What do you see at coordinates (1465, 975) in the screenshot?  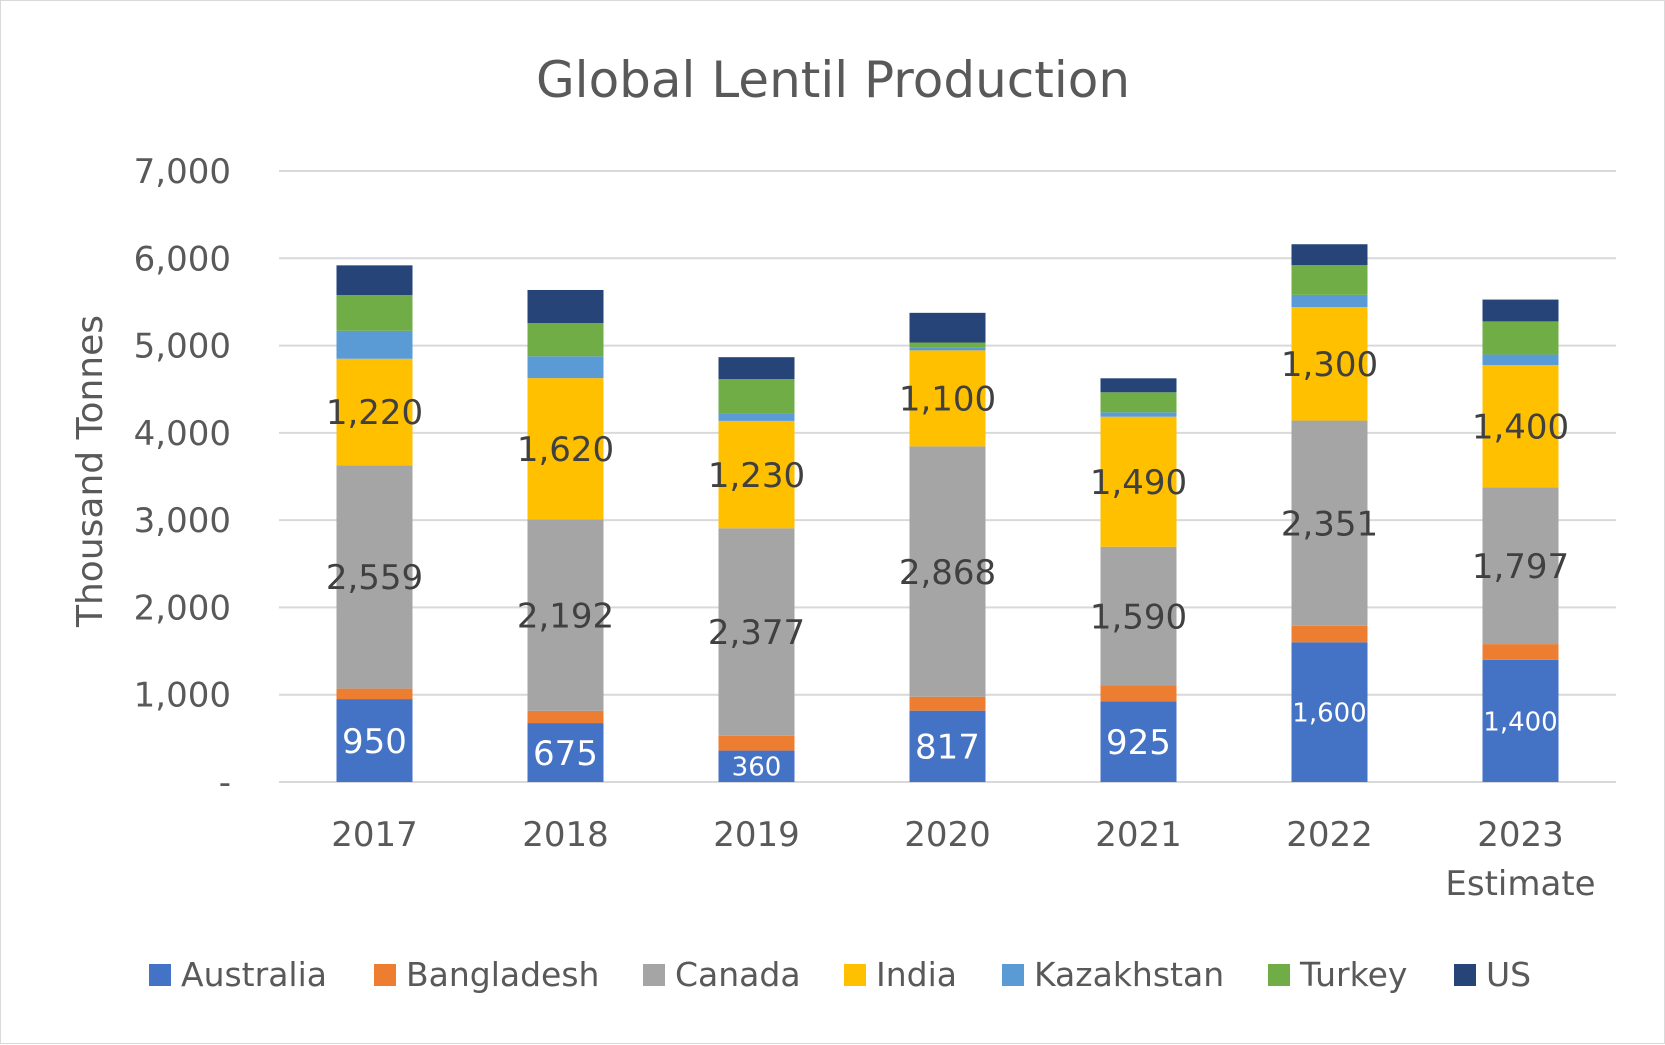 I see `legend-swatch-us` at bounding box center [1465, 975].